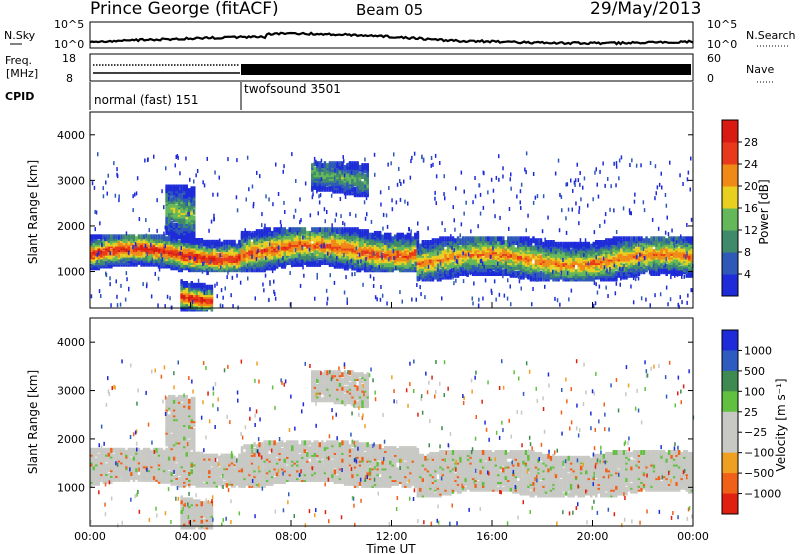 The width and height of the screenshot is (800, 554). I want to click on freq-panel: Freq. [MHz] 18 8 60 0 Nave, so click(390, 68).